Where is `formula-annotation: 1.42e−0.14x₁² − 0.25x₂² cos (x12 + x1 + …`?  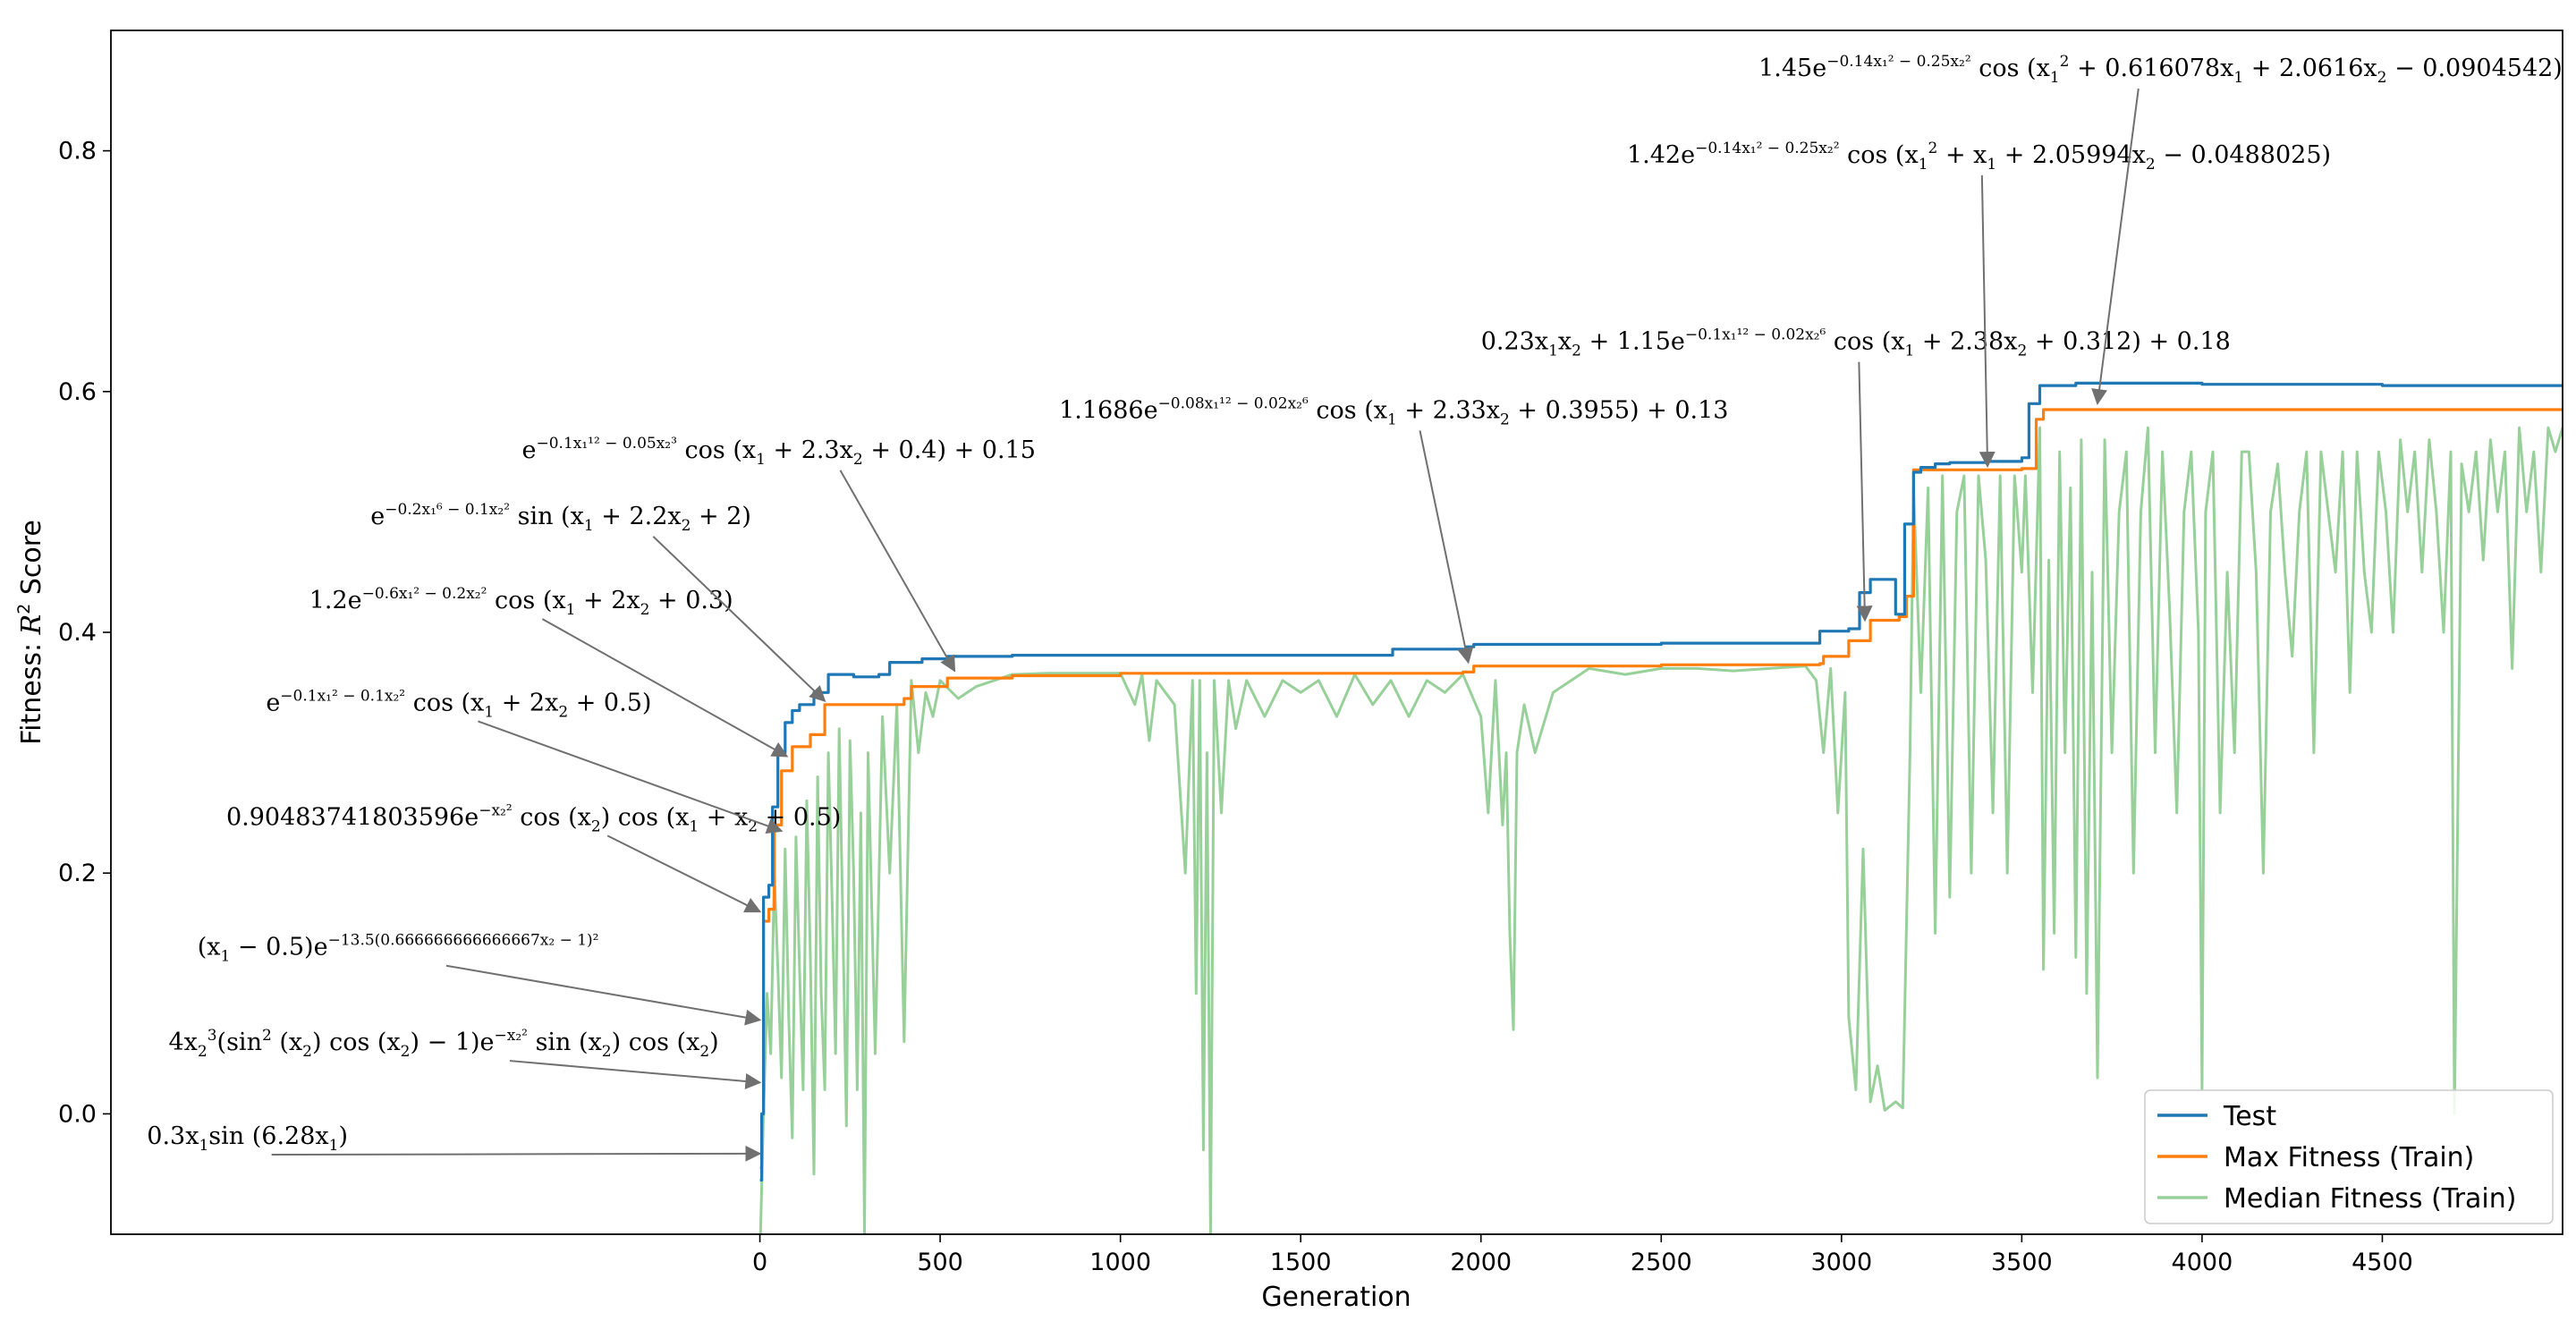
formula-annotation: 1.42e−0.14x₁² − 0.25x₂² cos (x12 + x1 + … is located at coordinates (1979, 304).